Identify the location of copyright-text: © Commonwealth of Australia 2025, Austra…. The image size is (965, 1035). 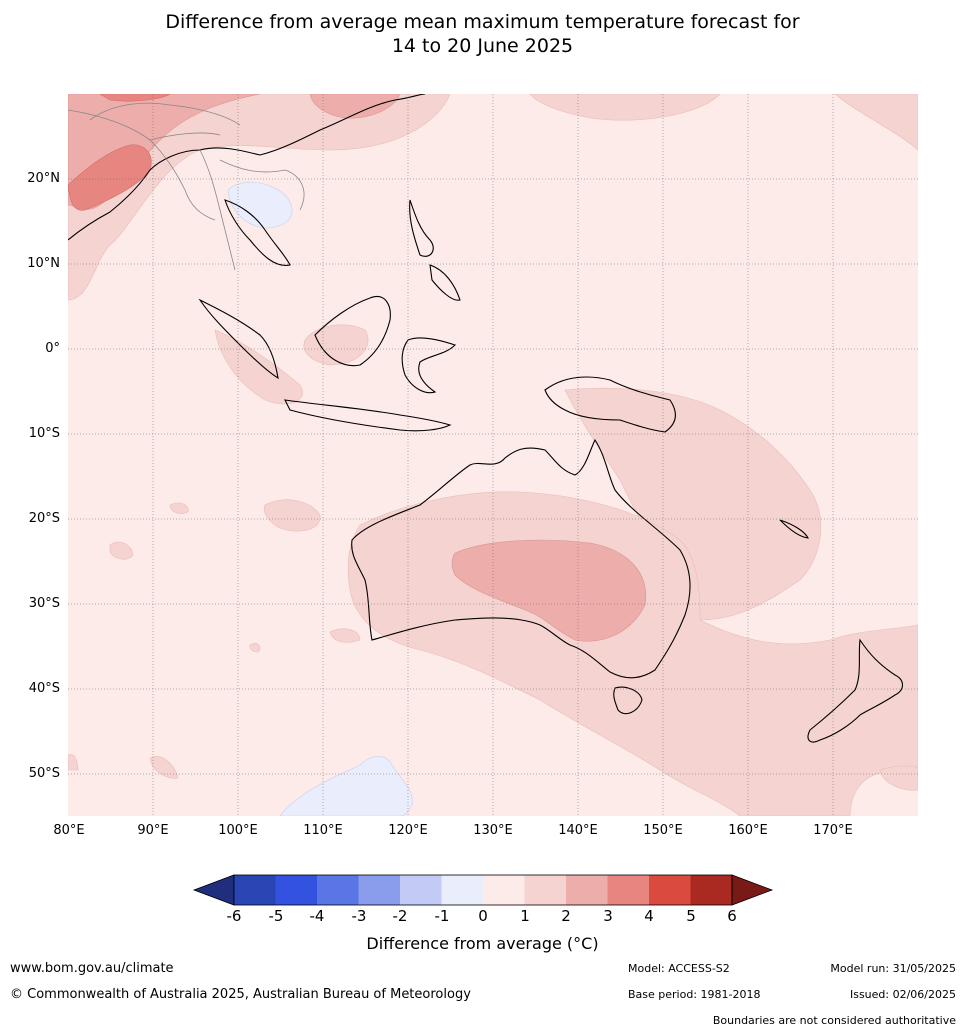
(240, 994).